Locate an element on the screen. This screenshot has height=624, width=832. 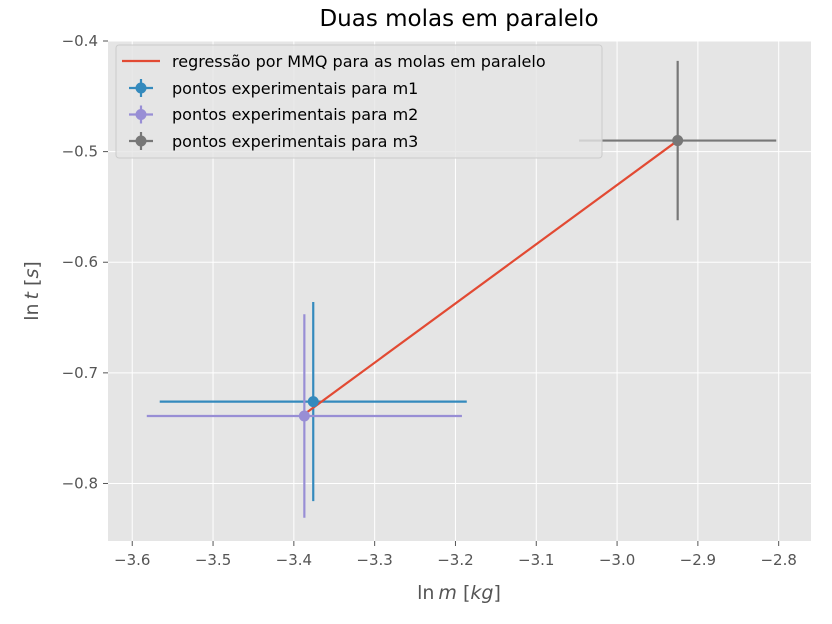
x-tick-label: −3.5 is located at coordinates (213, 560).